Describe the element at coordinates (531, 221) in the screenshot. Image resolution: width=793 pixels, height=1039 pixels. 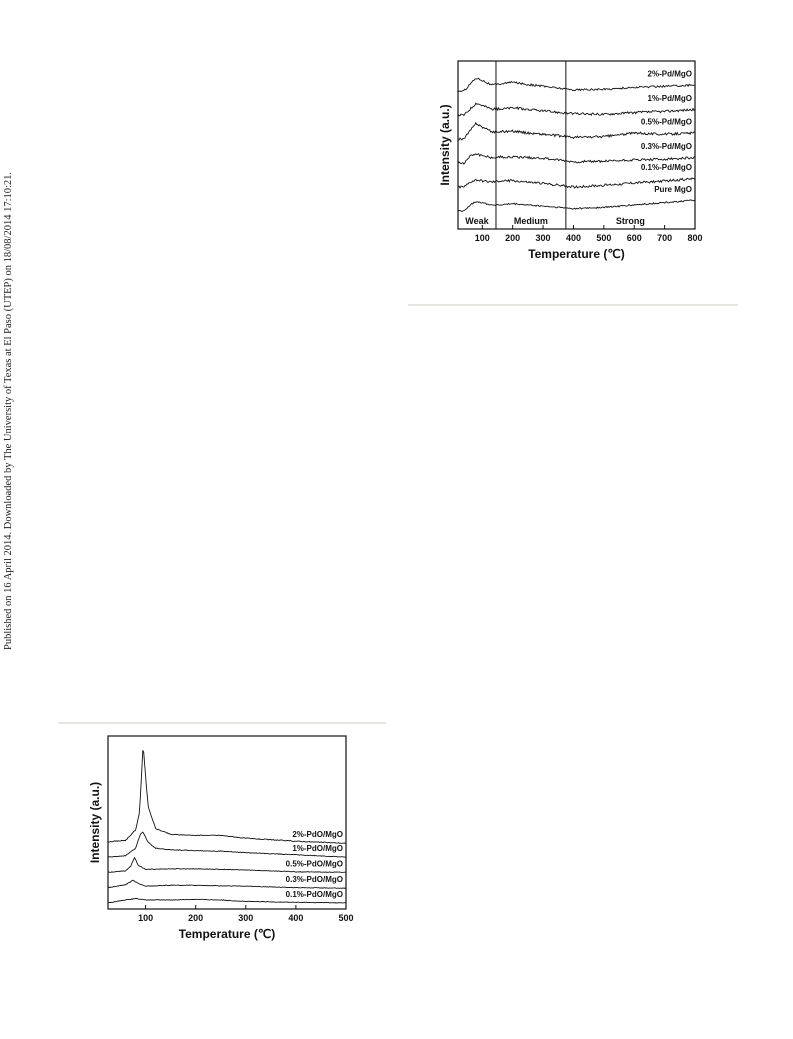
I see `region-label-medium: Medium` at that location.